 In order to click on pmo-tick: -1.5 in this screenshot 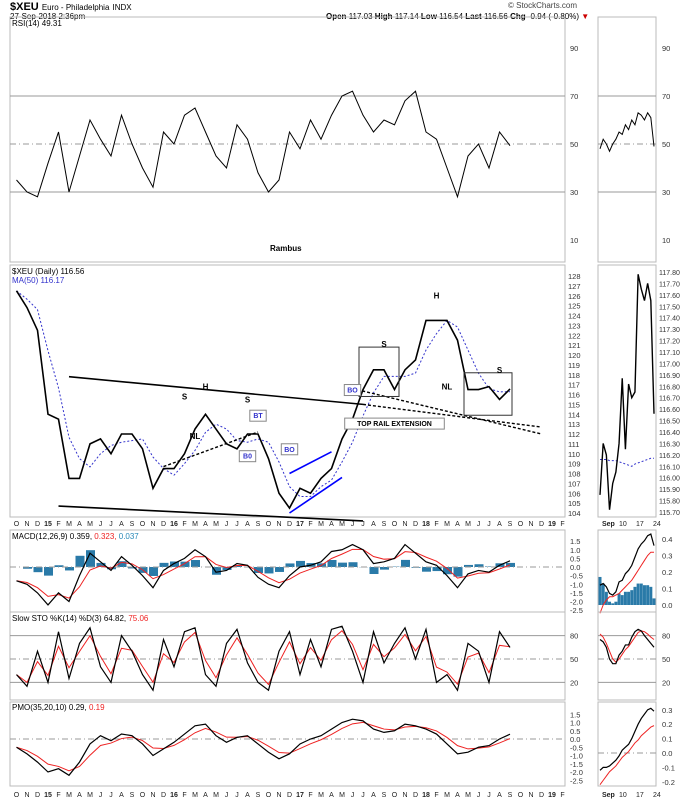, I will do `click(576, 764)`.